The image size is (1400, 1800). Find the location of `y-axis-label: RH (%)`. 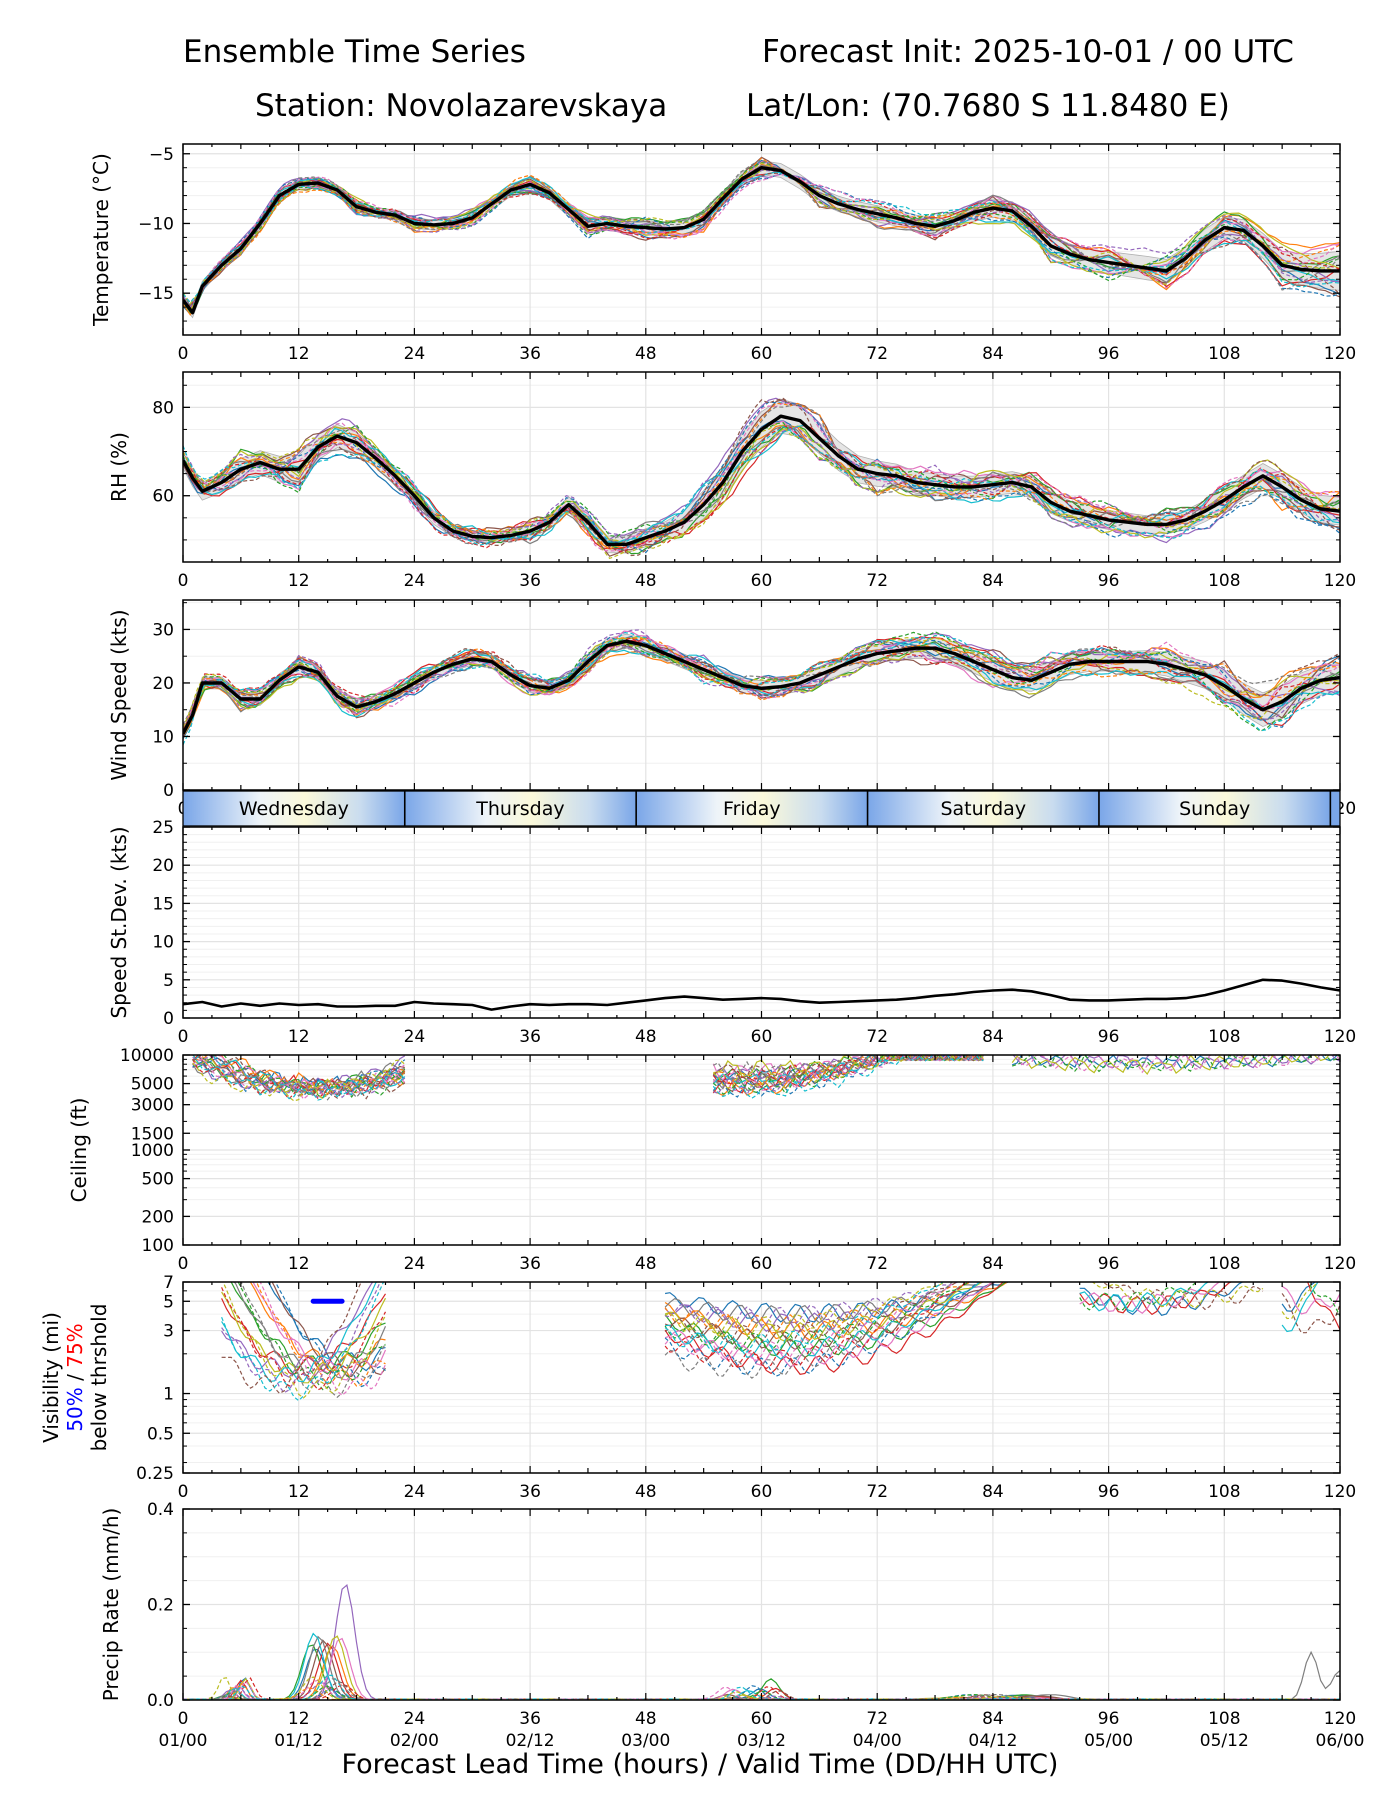

y-axis-label: RH (%) is located at coordinates (119, 467).